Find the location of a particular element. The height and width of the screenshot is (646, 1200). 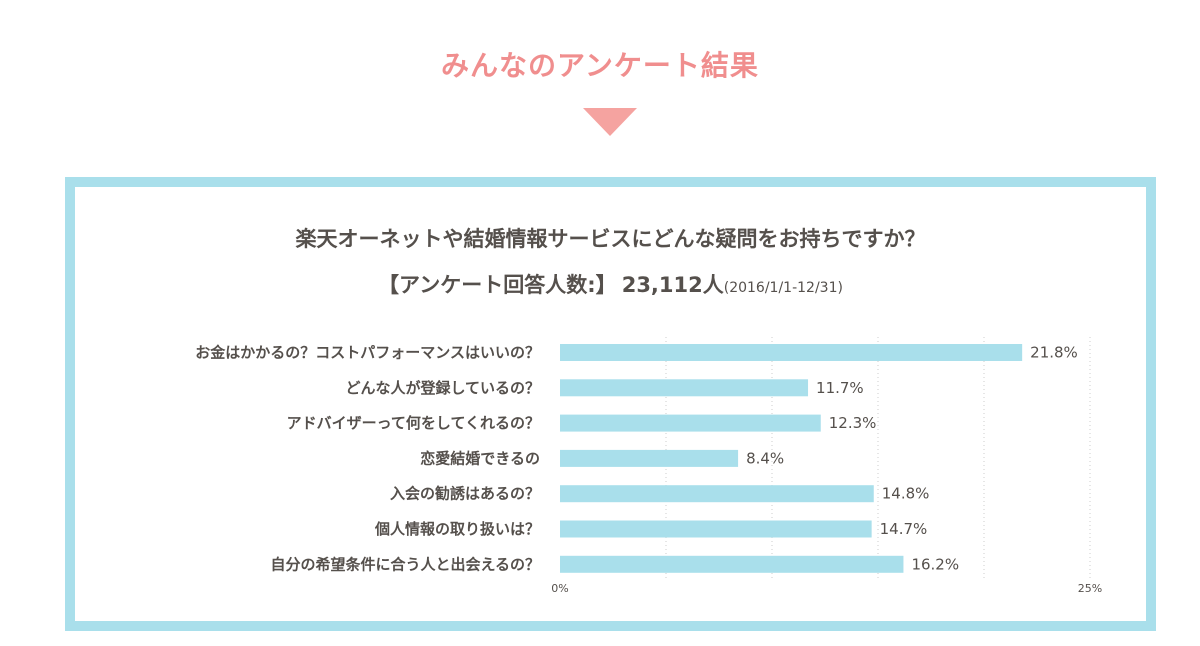

x-tick-label: 25% is located at coordinates (1090, 588).